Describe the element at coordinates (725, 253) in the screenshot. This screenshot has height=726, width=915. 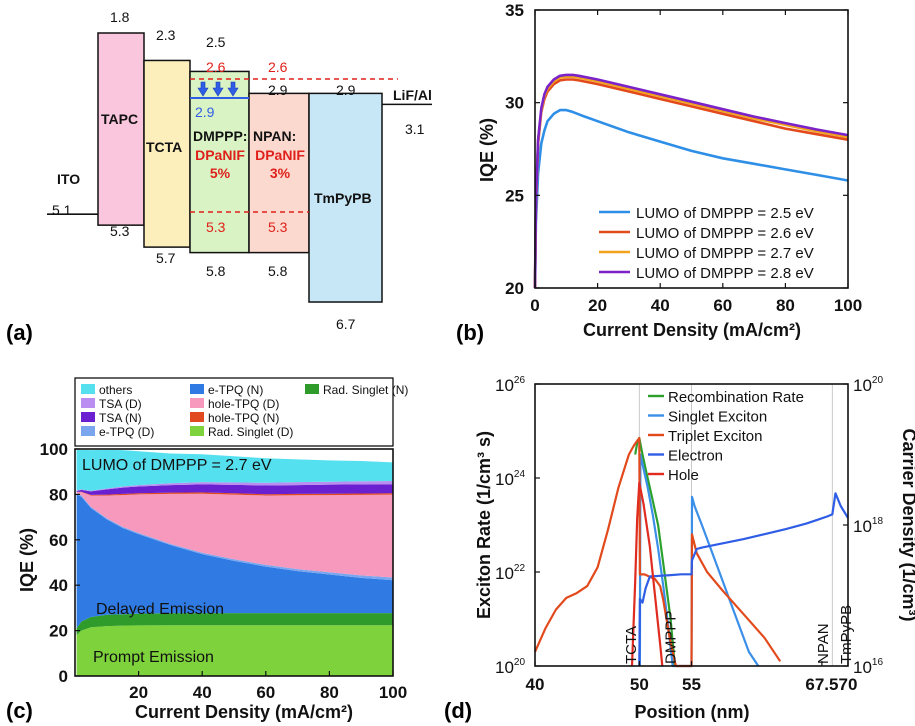
I see `legend-label: LUMO of DMPPP = 2.7 eV` at that location.